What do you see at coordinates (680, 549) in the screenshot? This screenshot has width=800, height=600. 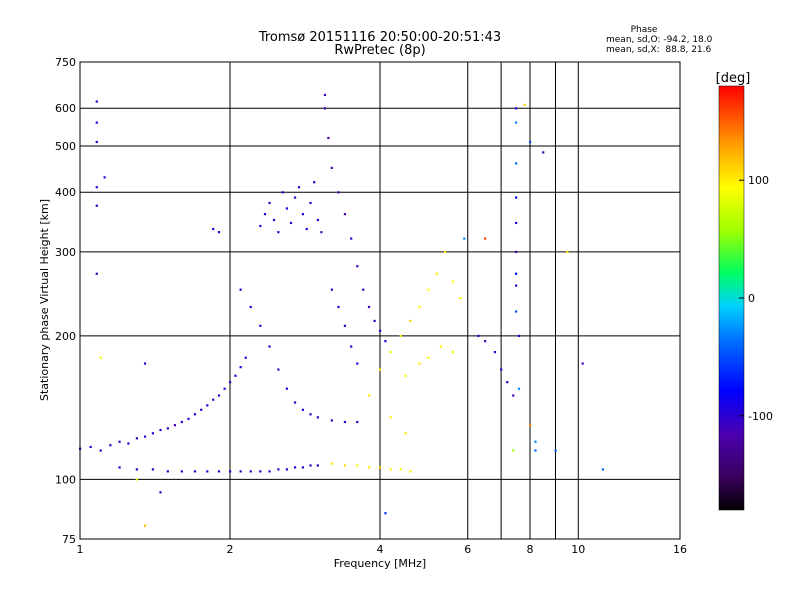 I see `x-tick-label: 16` at bounding box center [680, 549].